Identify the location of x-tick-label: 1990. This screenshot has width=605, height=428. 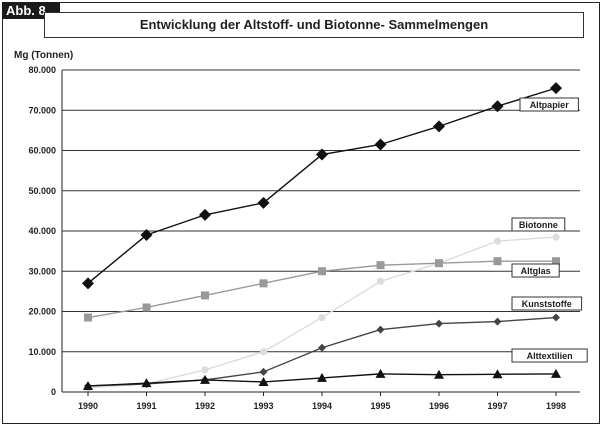
(88, 406).